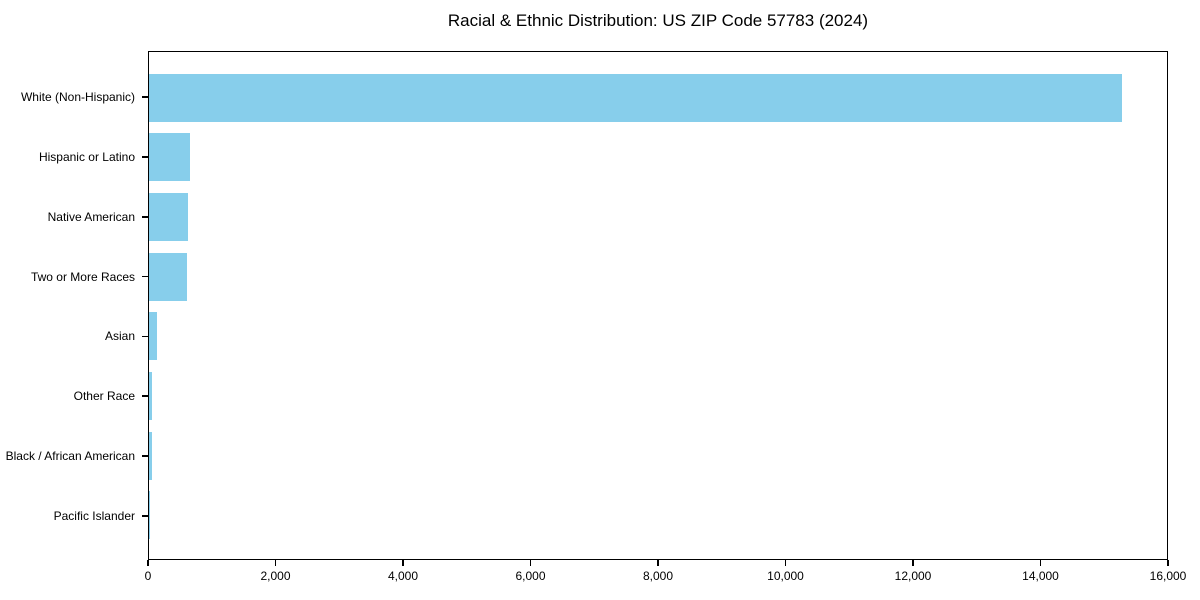 The image size is (1200, 600). I want to click on x-tick-label: 6,000, so click(530, 576).